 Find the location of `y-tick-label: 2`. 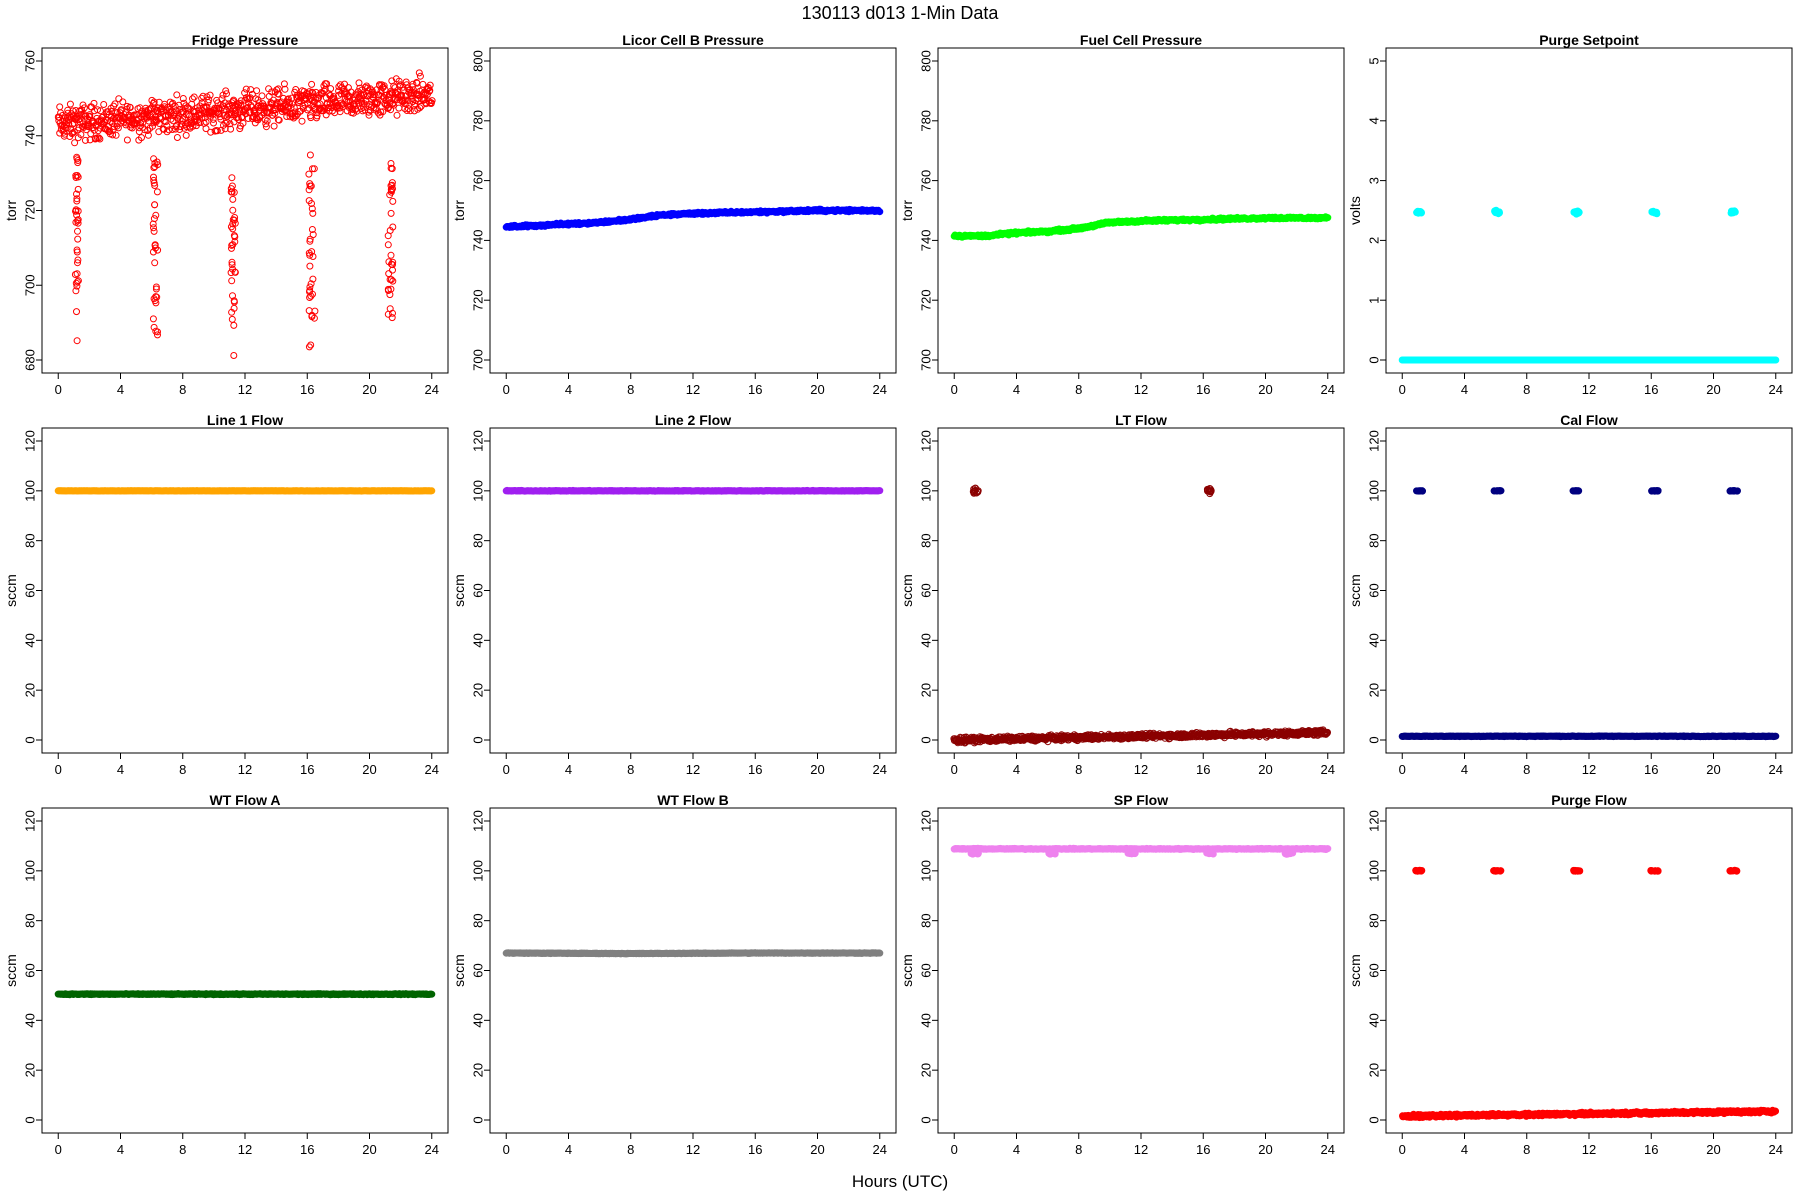

y-tick-label: 2 is located at coordinates (1374, 240).